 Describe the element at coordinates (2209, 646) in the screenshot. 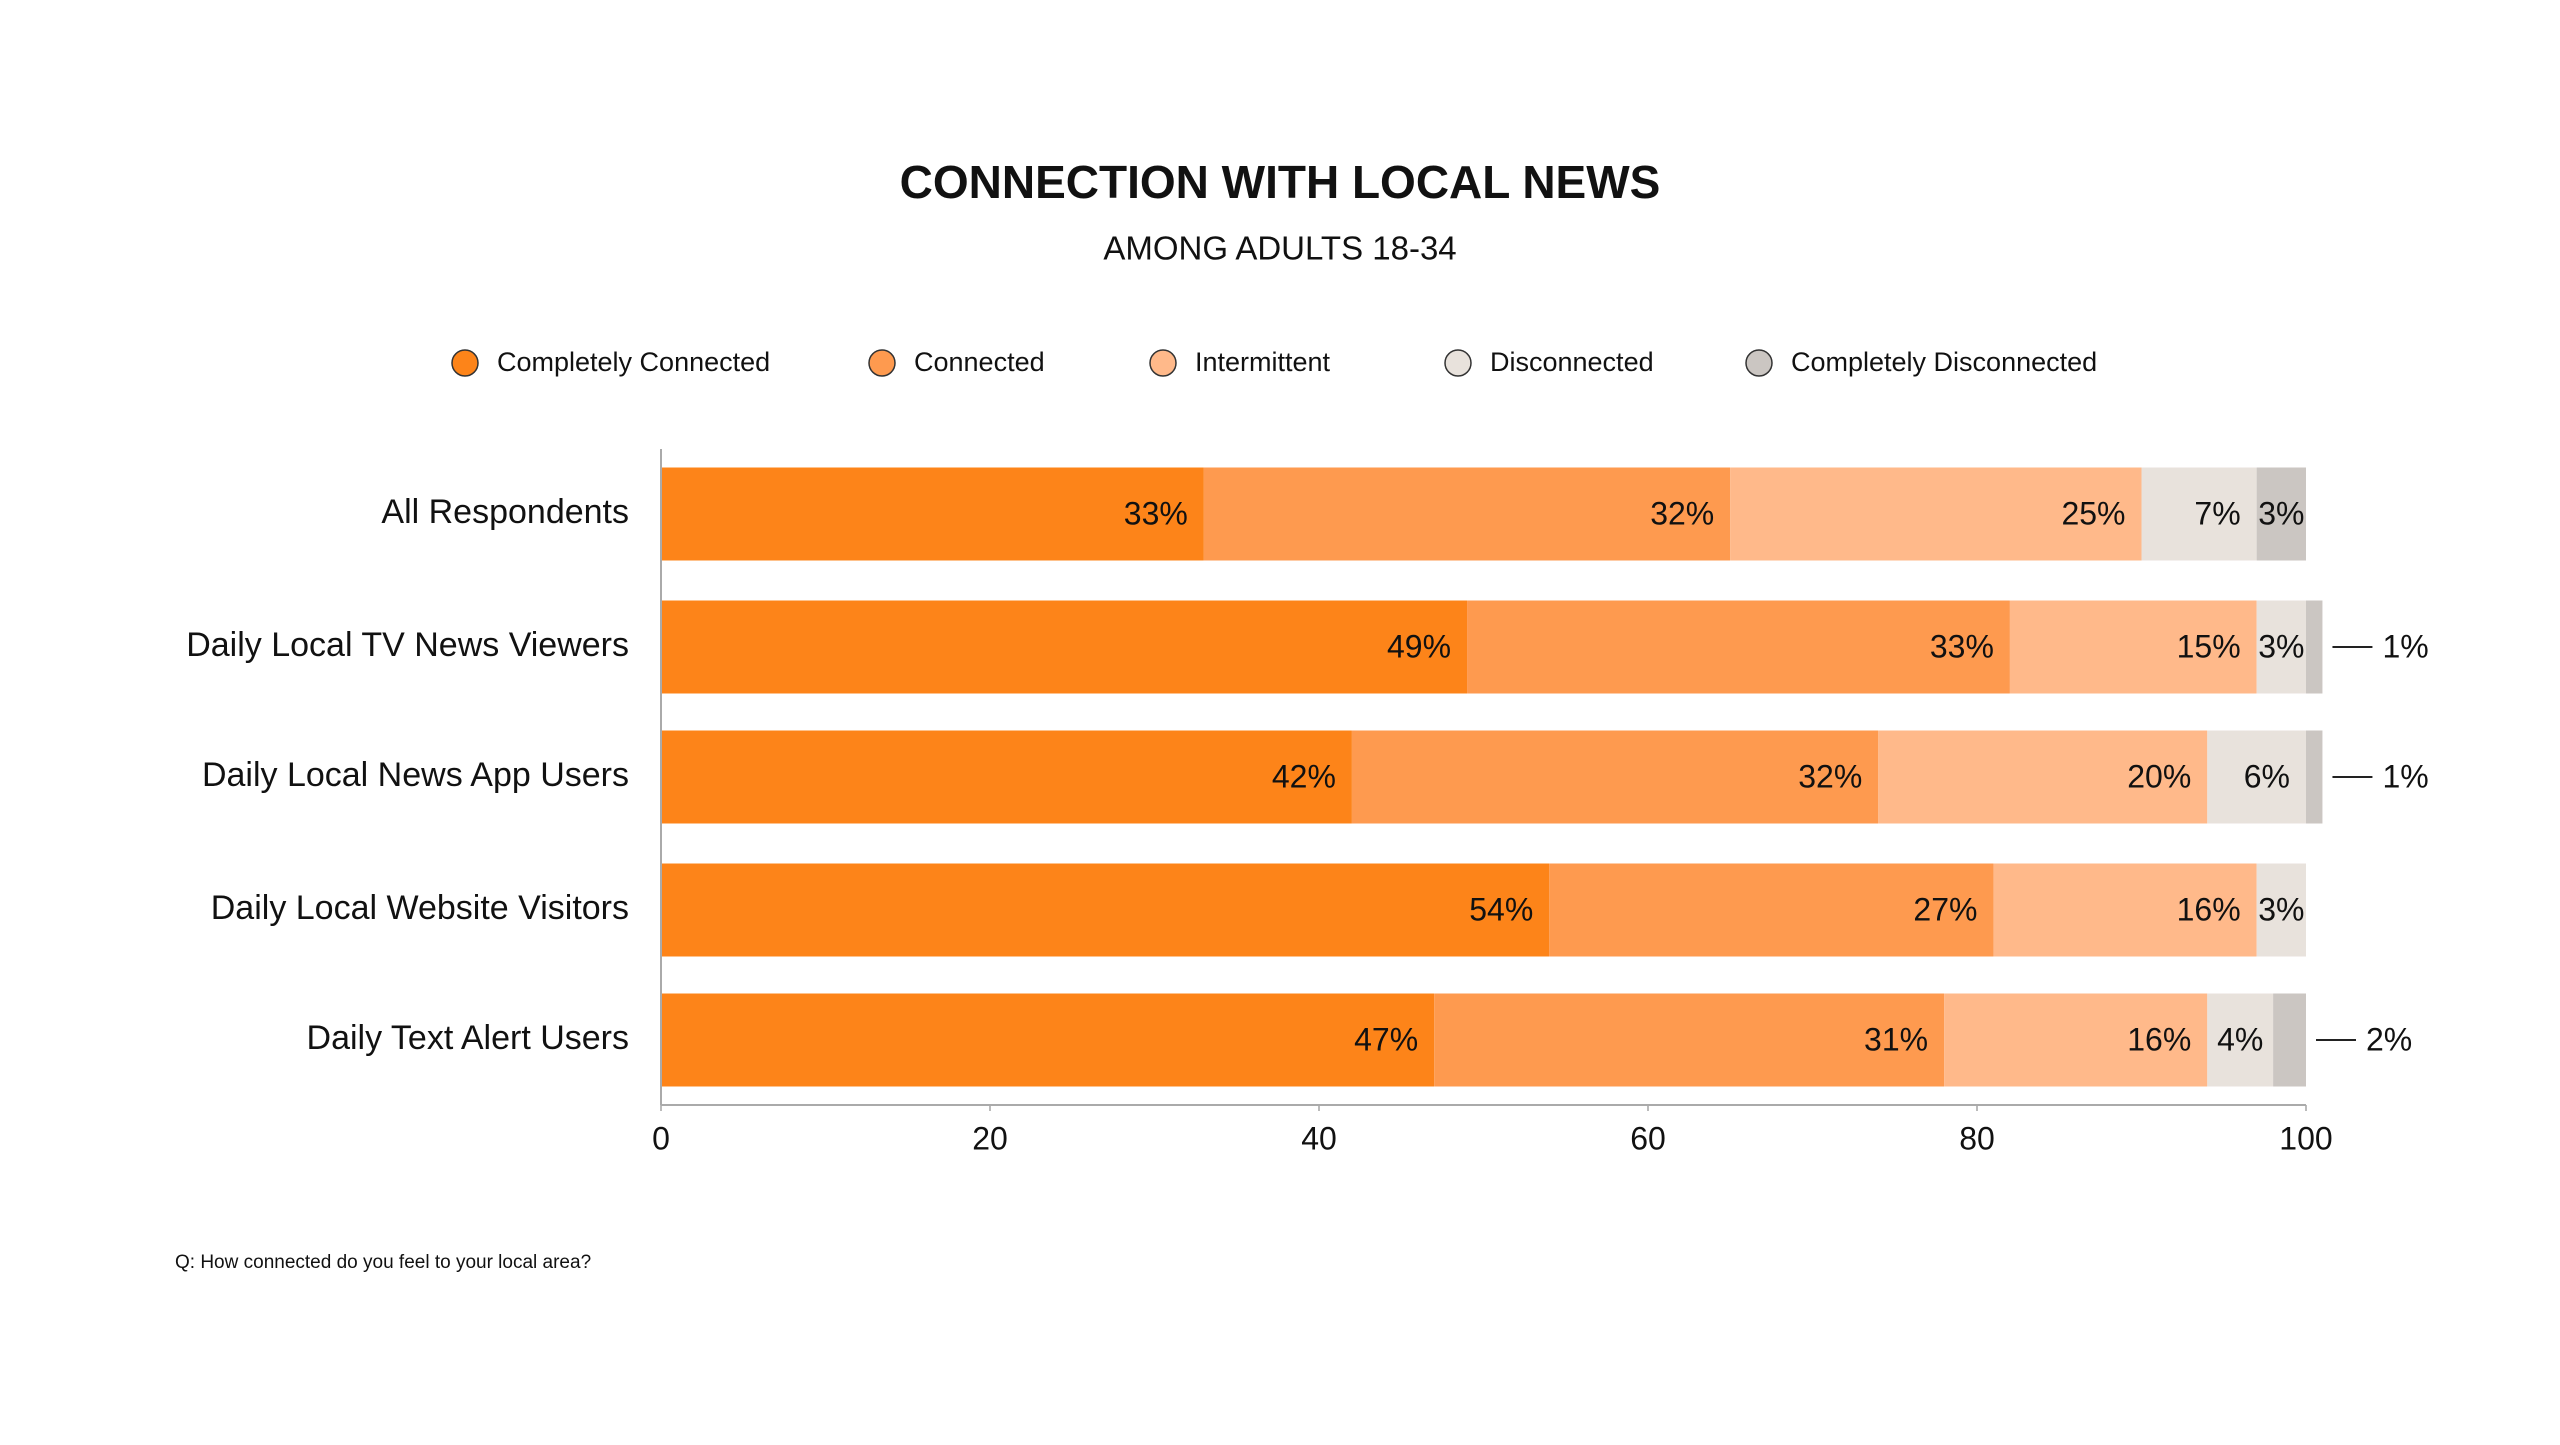

I see `value-label: 15%` at that location.